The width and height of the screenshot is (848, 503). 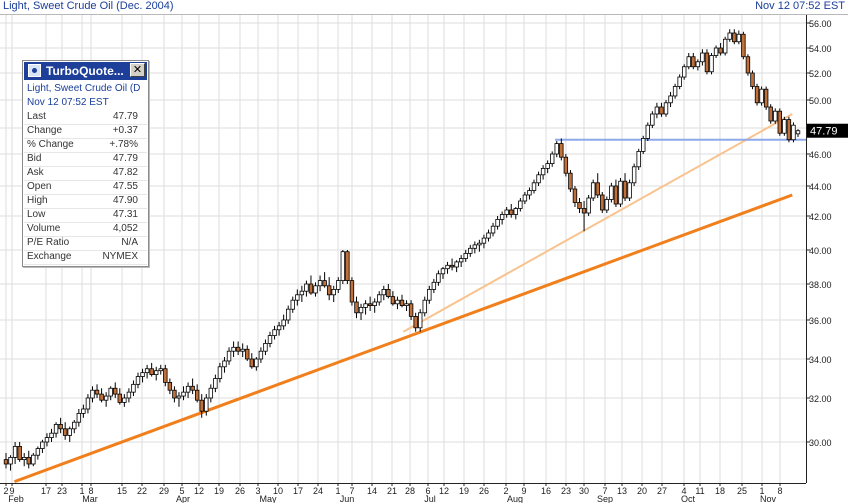 I want to click on quote-symbol-name: Light, Sweet Crude Oil (D, so click(x=84, y=88).